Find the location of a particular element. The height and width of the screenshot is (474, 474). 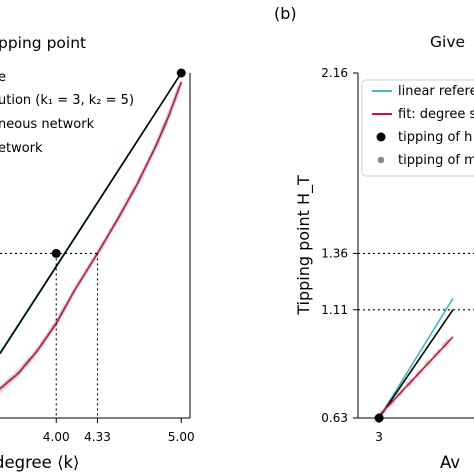

panel-b-legend-linear: linear refere is located at coordinates (436, 91).